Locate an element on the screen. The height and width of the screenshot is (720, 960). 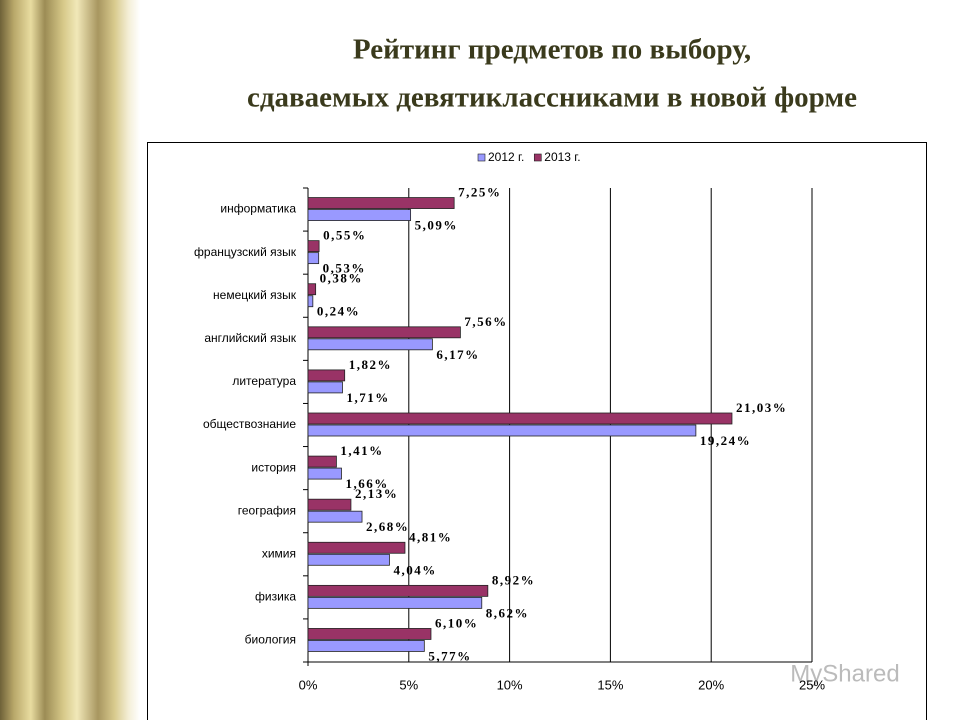
value-label: 2,13% is located at coordinates (376, 493).